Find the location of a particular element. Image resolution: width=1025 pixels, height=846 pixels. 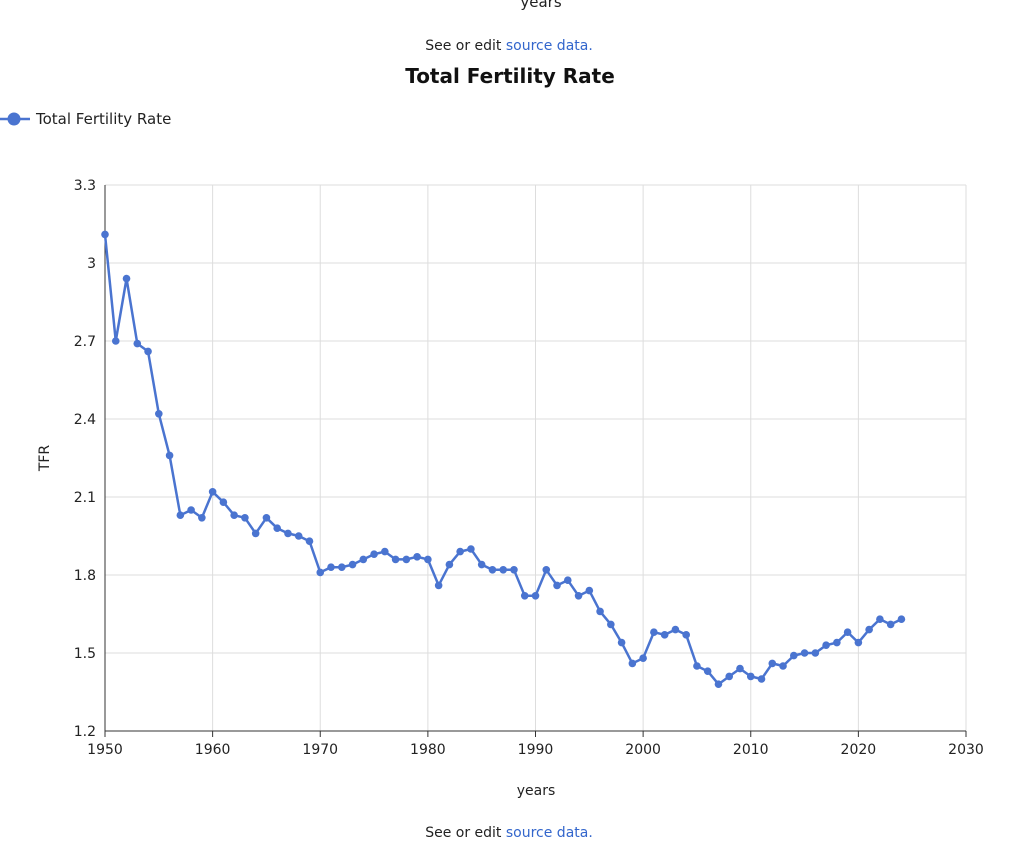

y-tick-label: 3 is located at coordinates (91, 264).